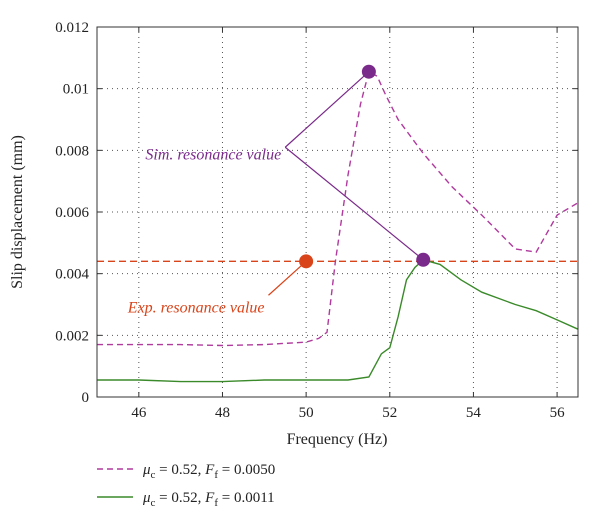  I want to click on y-axis-label: Slip displacement (mm), so click(17, 212).